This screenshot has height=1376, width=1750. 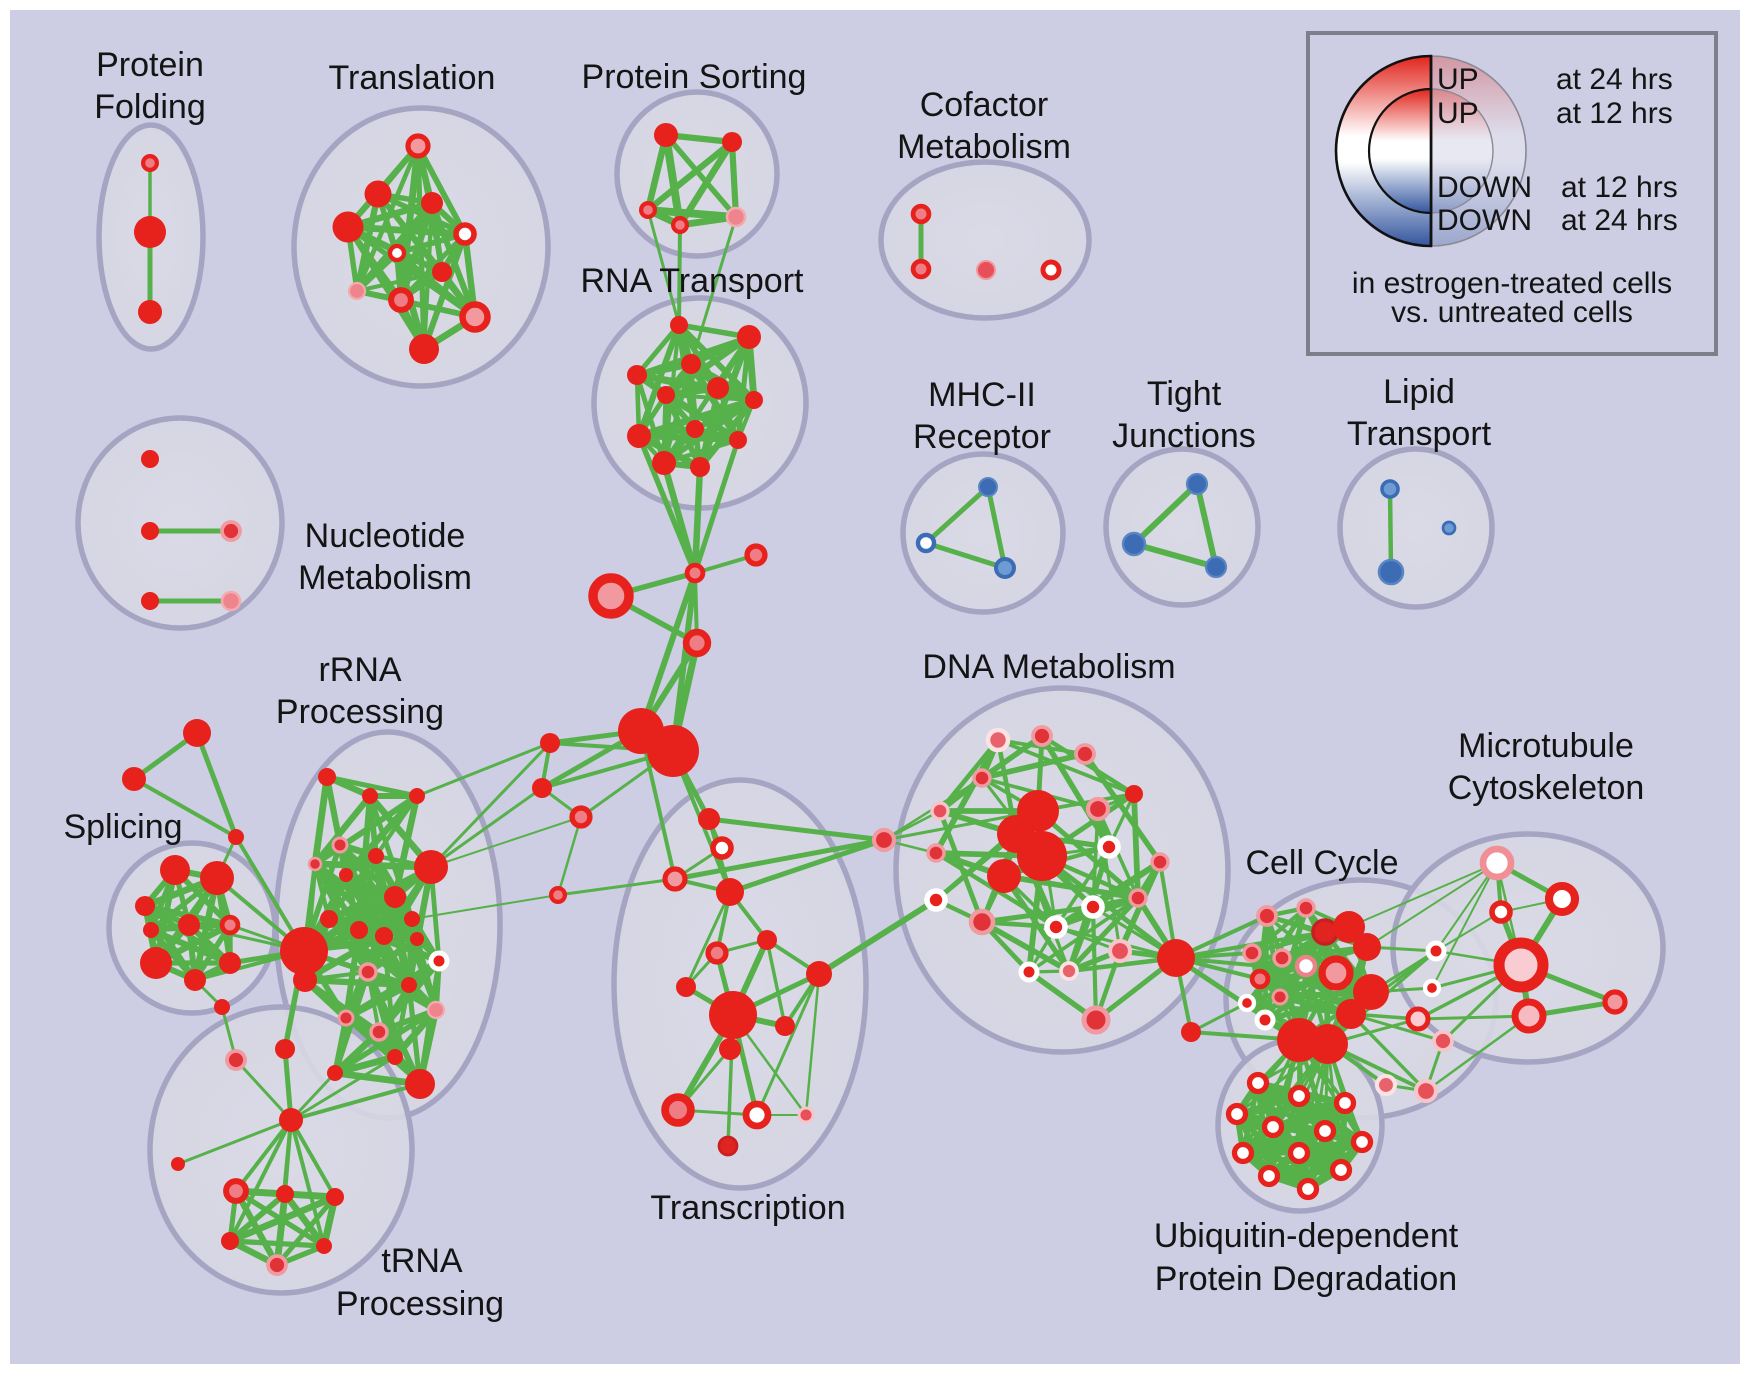 I want to click on svg-text: Ubiquitin-dependent, so click(x=1306, y=1236).